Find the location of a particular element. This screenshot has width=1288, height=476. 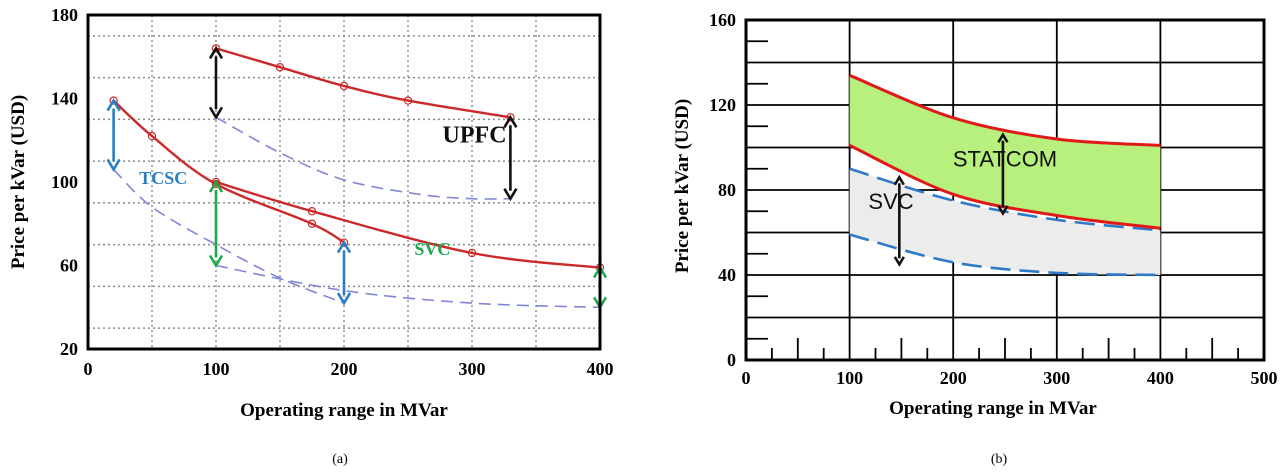

annotation-statcom: STATCOM is located at coordinates (1005, 159).